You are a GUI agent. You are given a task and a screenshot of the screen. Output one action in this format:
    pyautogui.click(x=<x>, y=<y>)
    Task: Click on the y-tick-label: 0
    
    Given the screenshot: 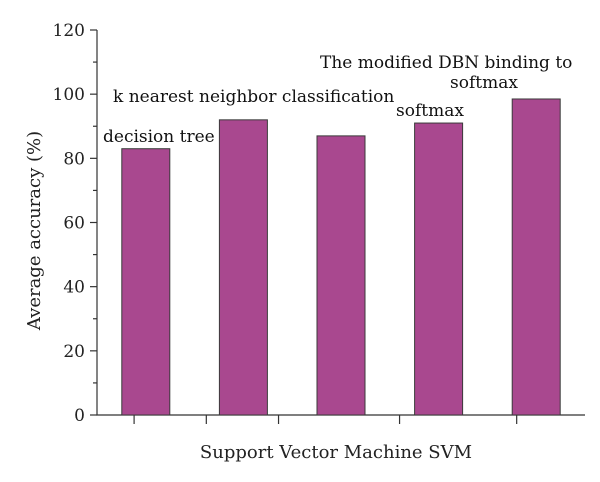 What is the action you would take?
    pyautogui.click(x=79, y=416)
    